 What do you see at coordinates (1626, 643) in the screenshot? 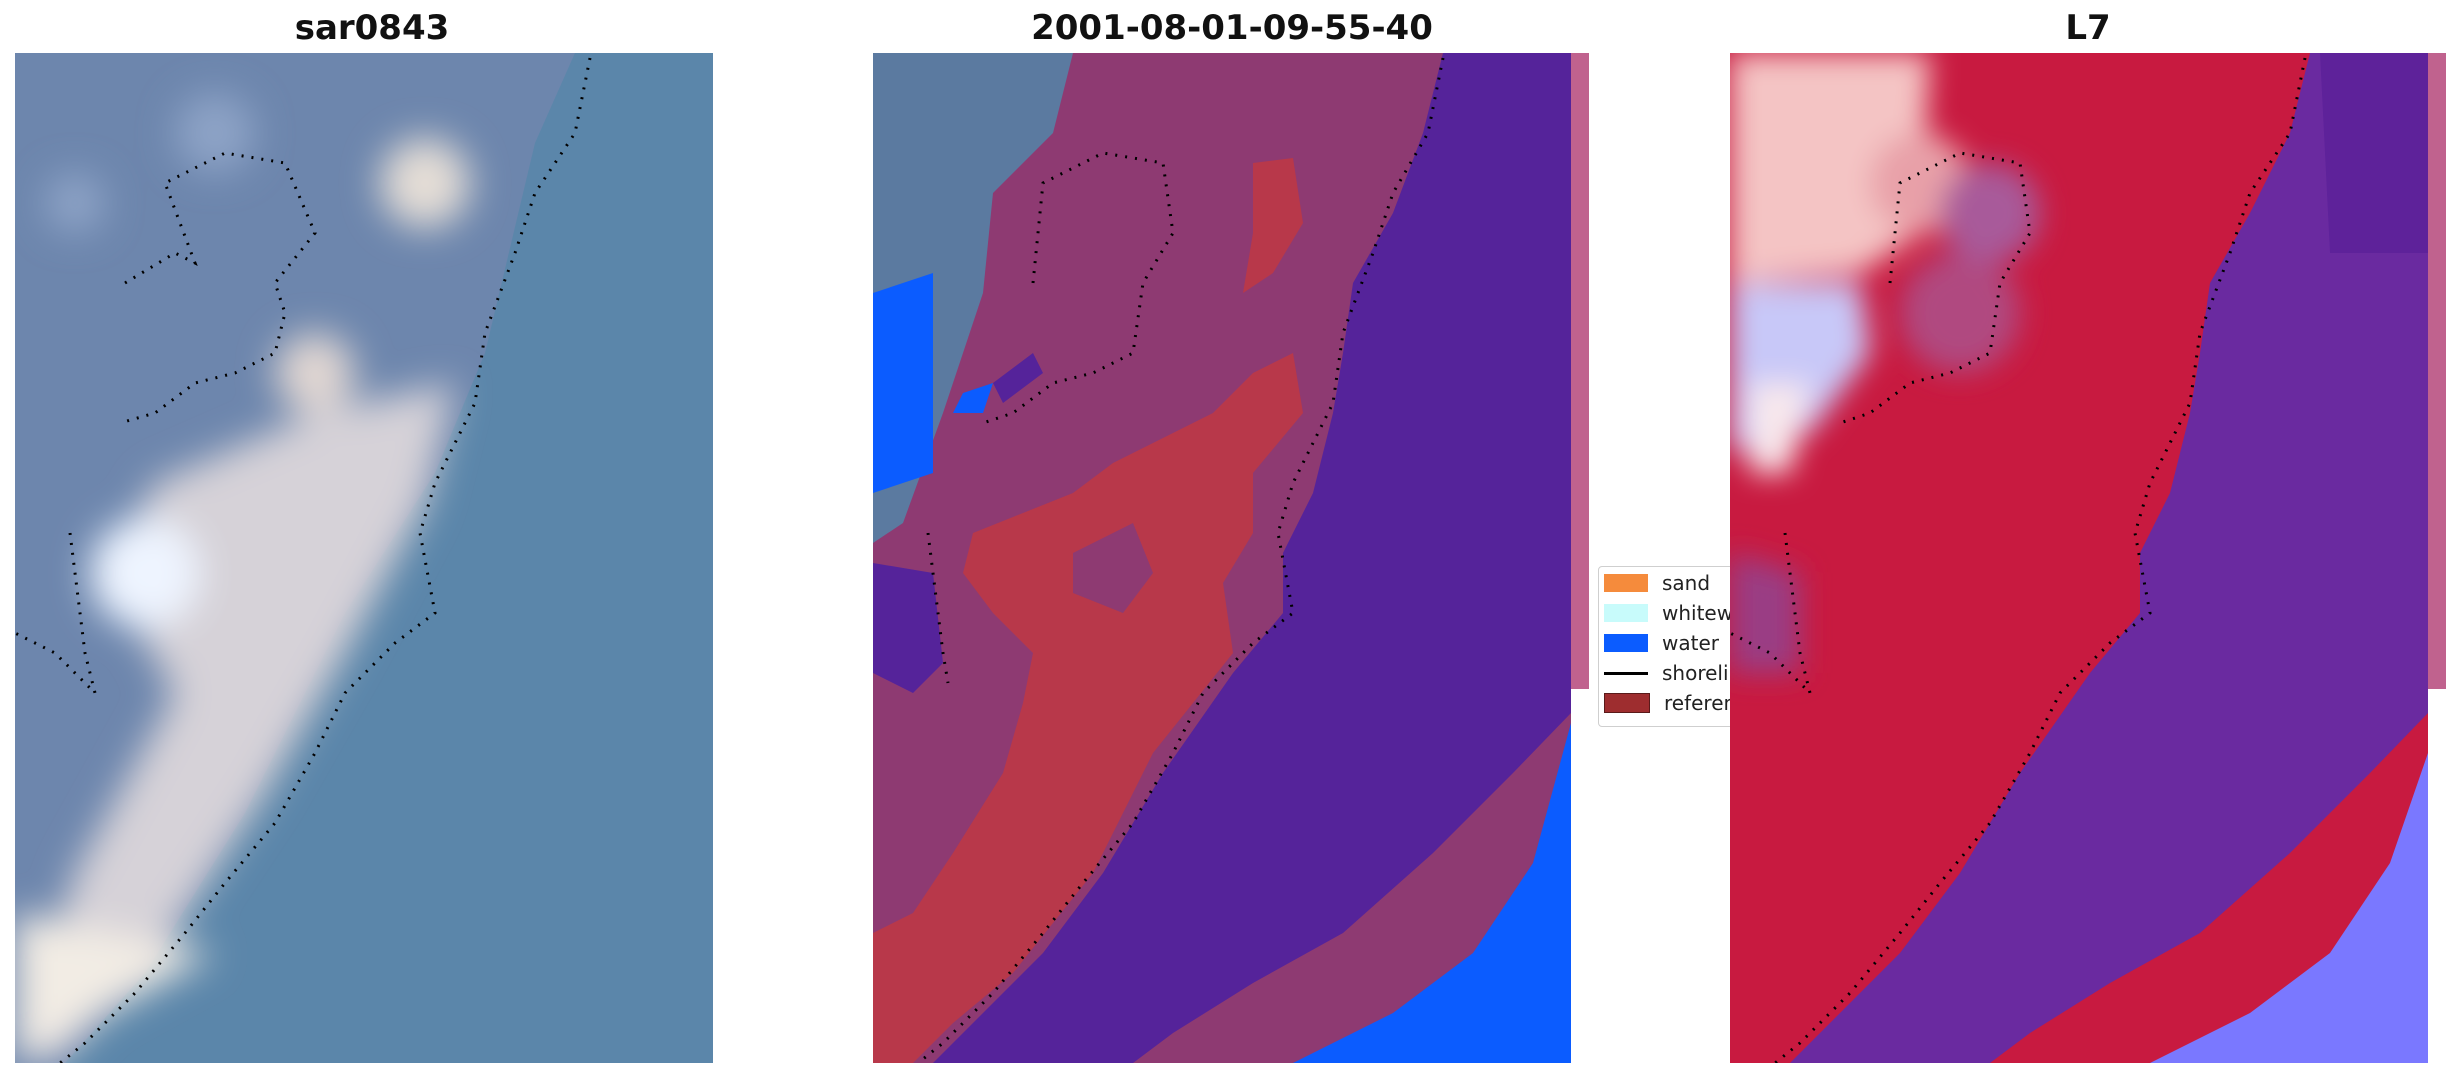
I see `legend-swatch-water` at bounding box center [1626, 643].